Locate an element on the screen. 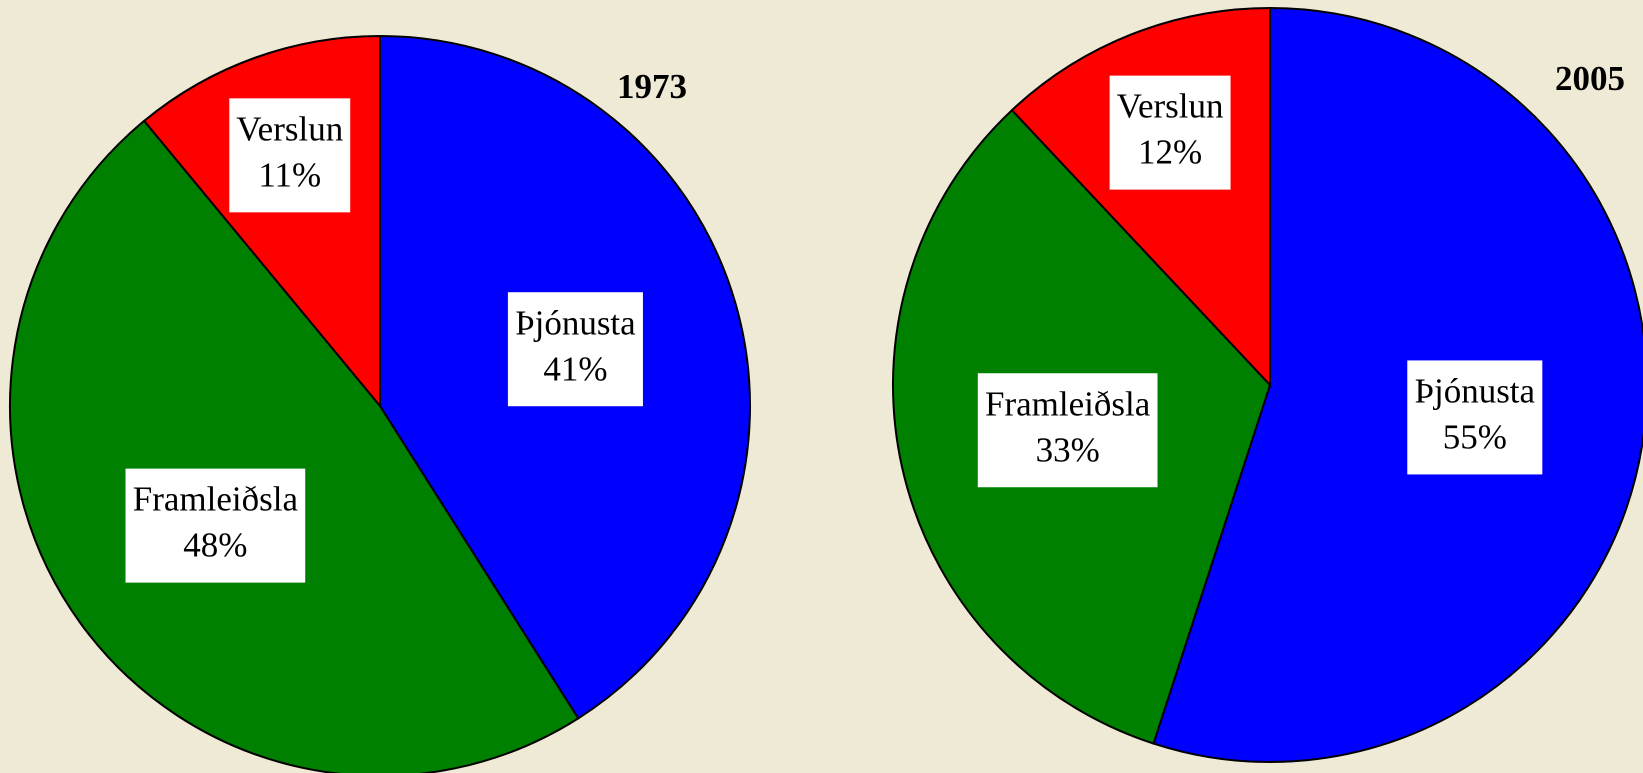 This screenshot has width=1643, height=773. slice-value: 33% is located at coordinates (1068, 449).